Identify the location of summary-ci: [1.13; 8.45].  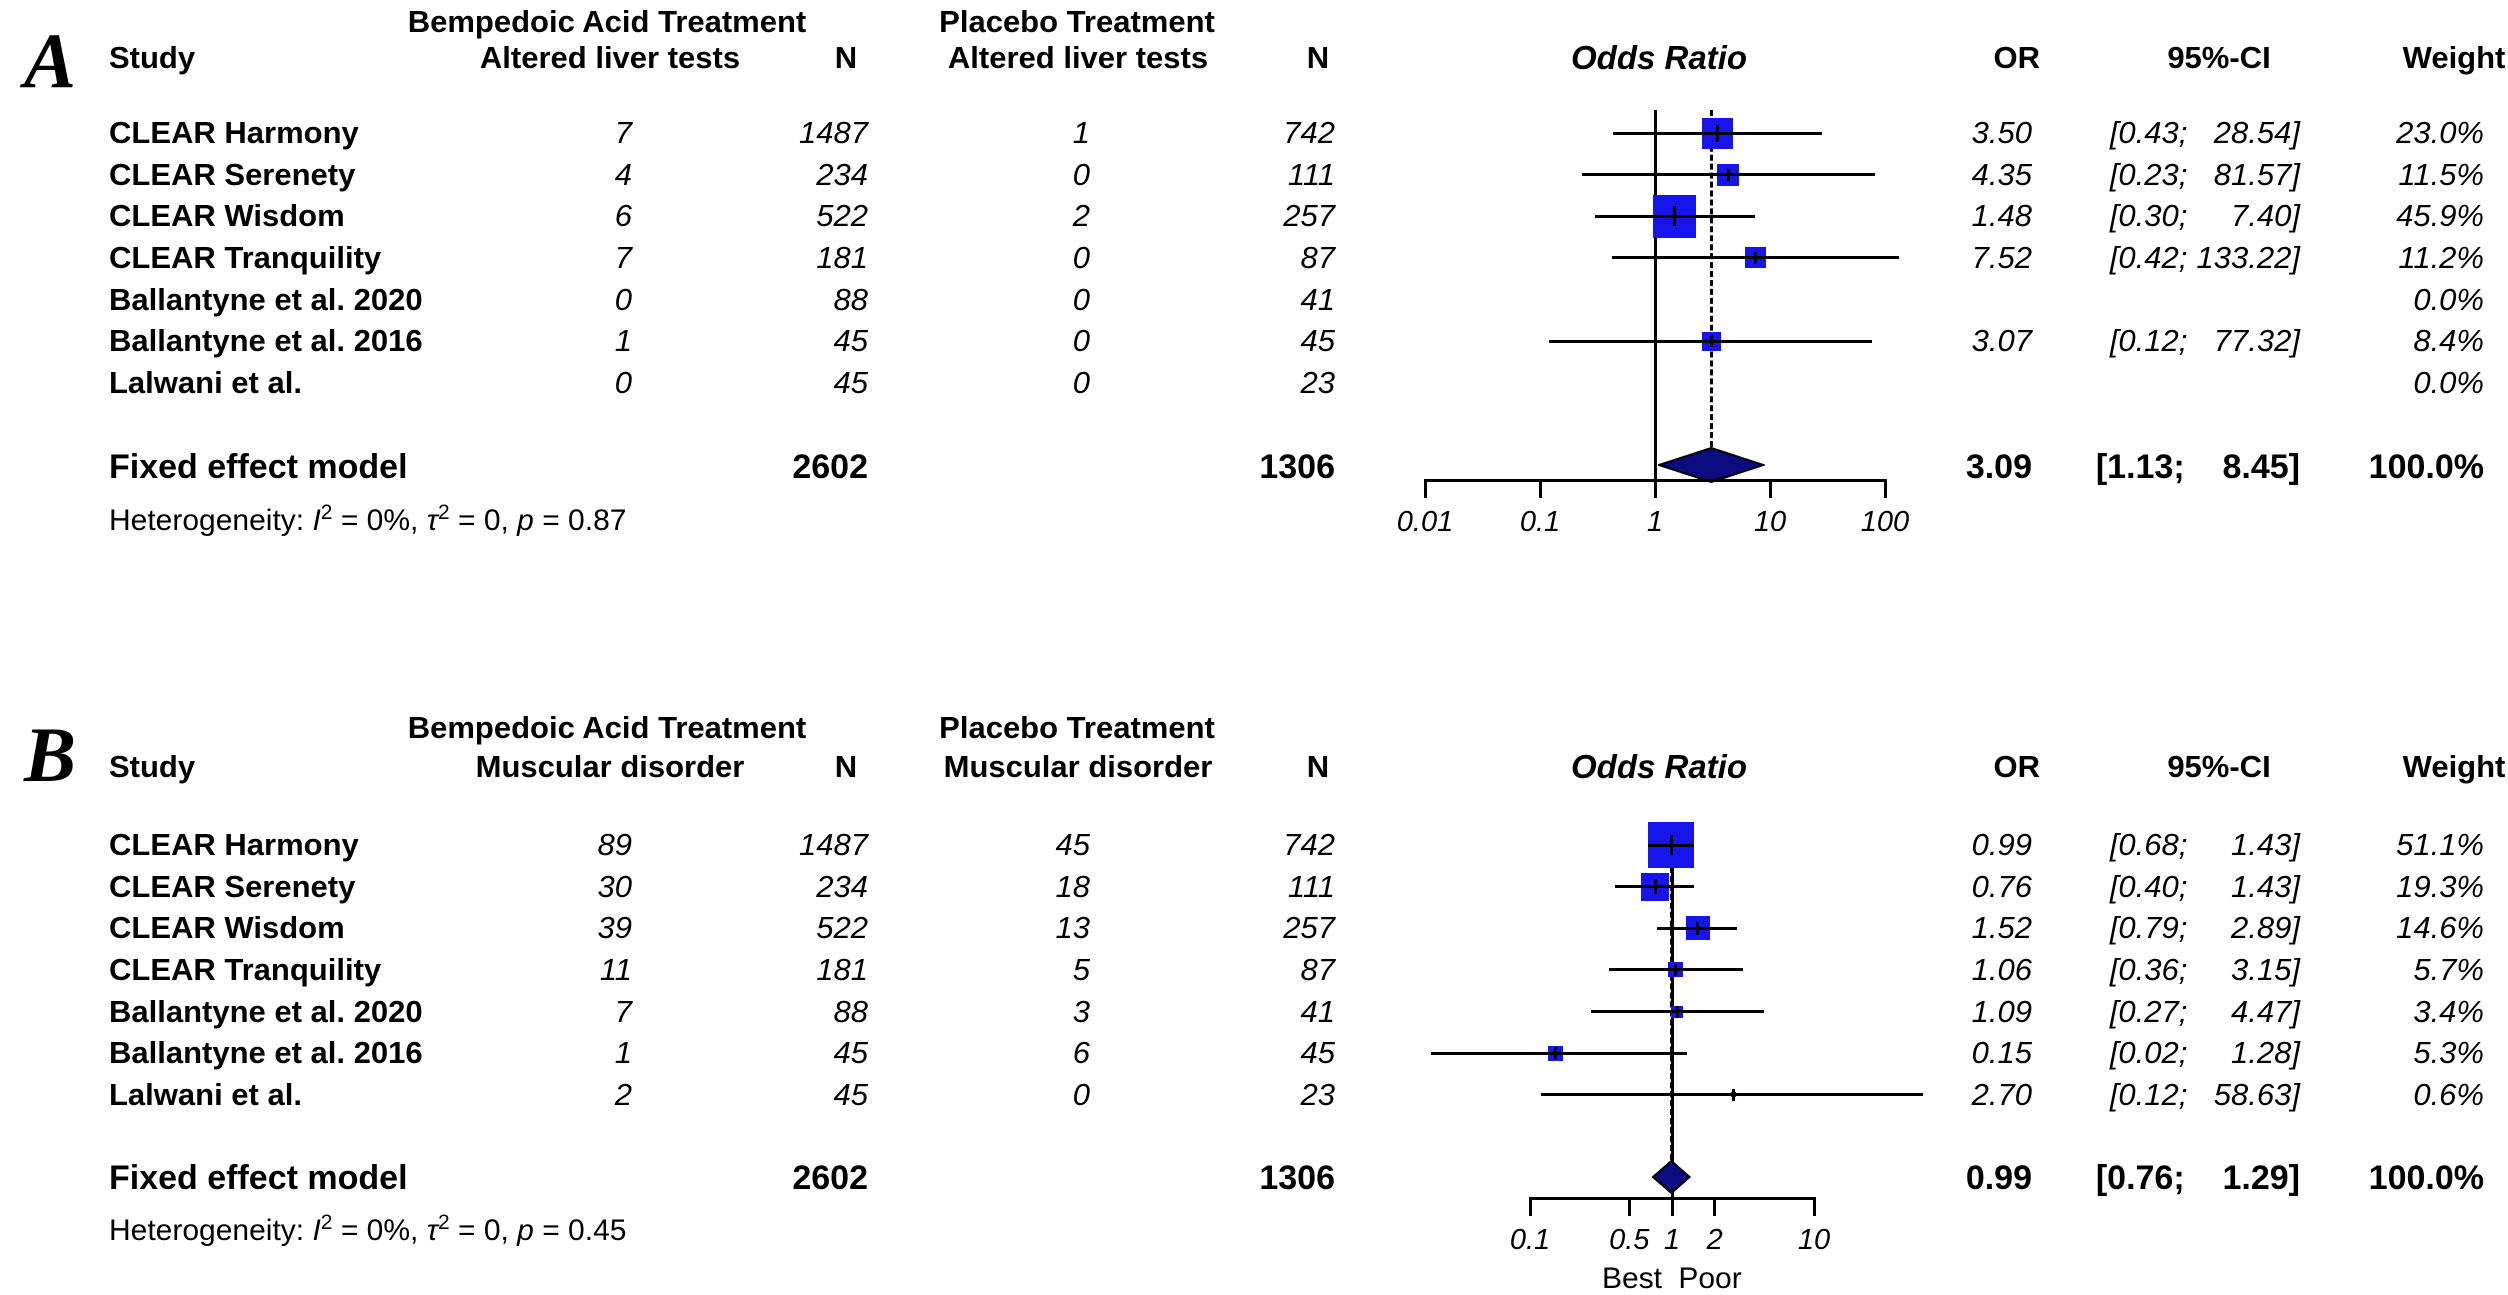
(2197, 467).